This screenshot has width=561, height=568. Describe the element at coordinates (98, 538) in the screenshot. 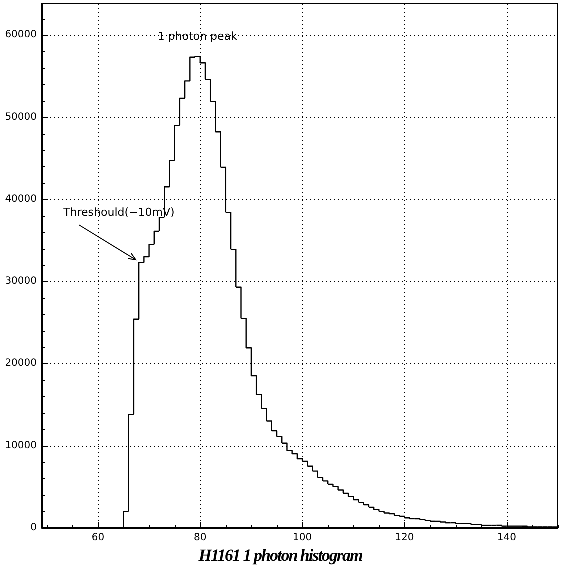

I see `x-tick-label: 60` at that location.